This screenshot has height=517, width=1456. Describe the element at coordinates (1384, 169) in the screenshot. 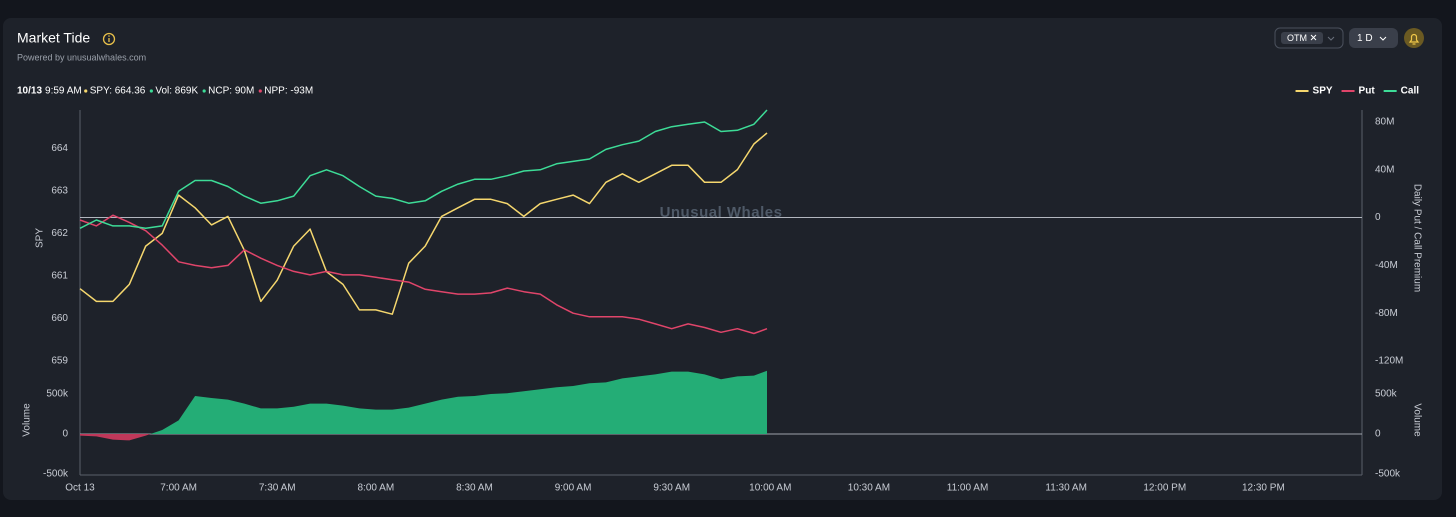

I see `y2-tick-label: 40M` at that location.